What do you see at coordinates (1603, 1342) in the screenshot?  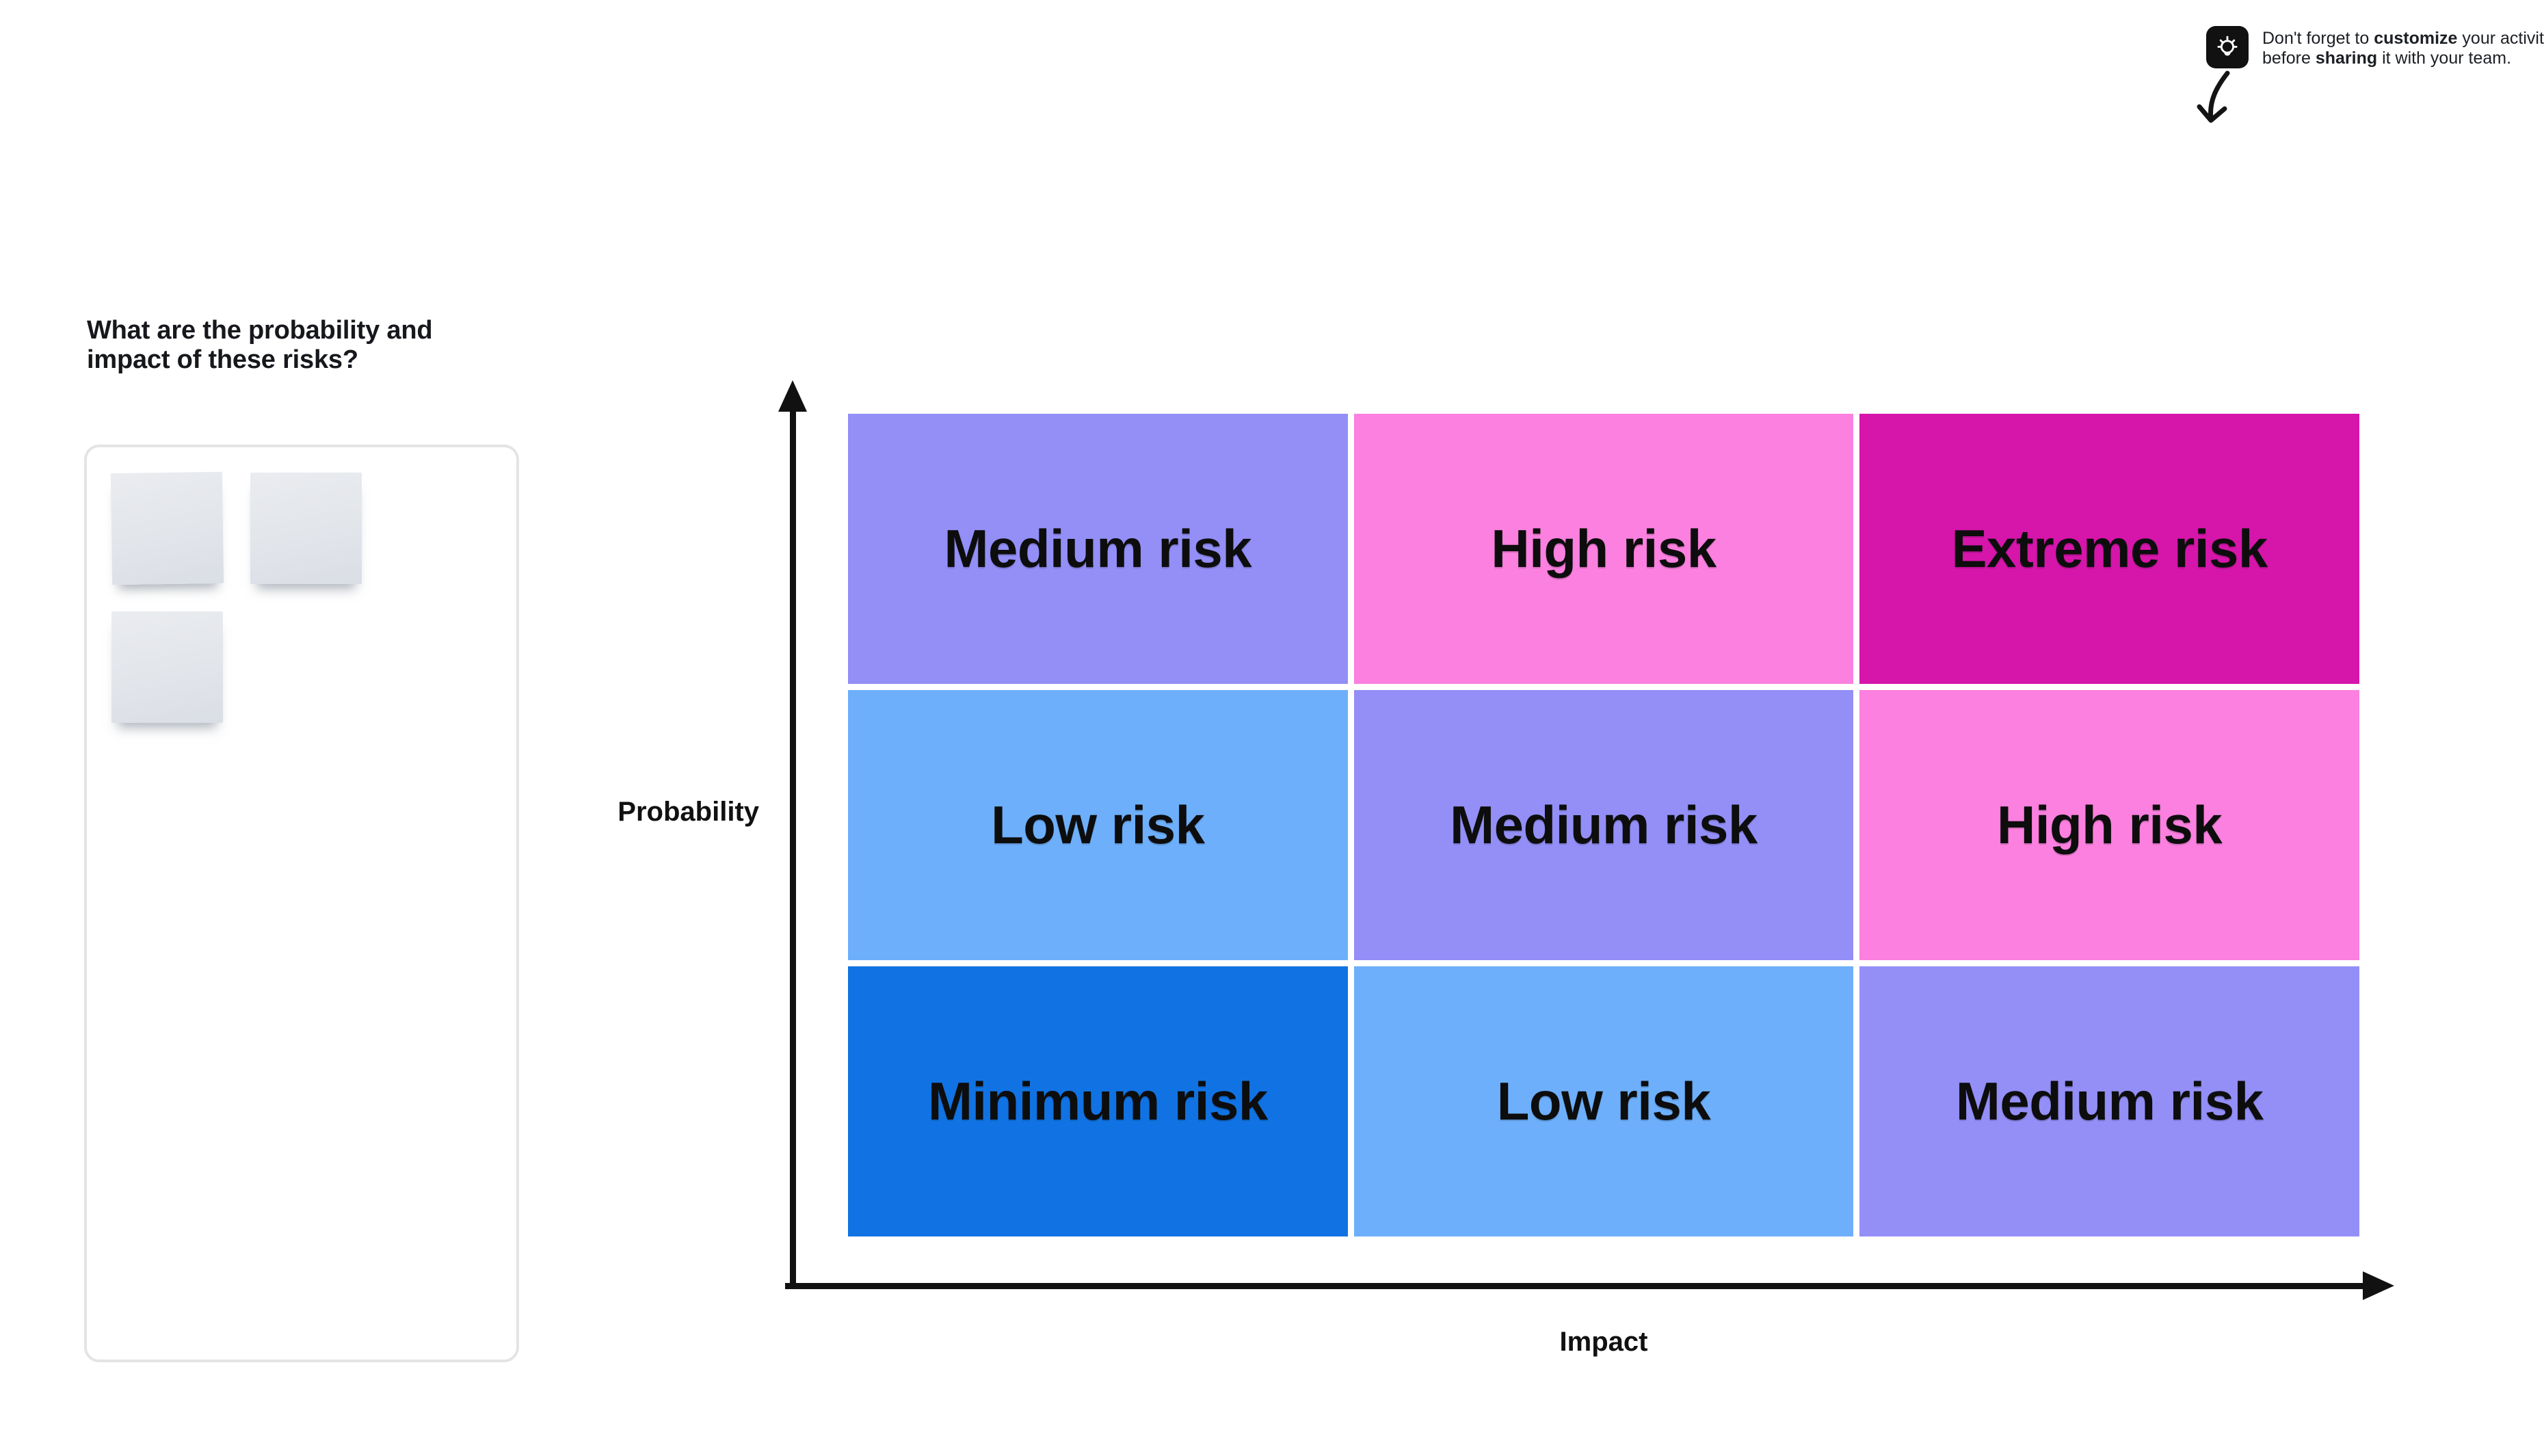 I see `x-axis-label: Impact` at bounding box center [1603, 1342].